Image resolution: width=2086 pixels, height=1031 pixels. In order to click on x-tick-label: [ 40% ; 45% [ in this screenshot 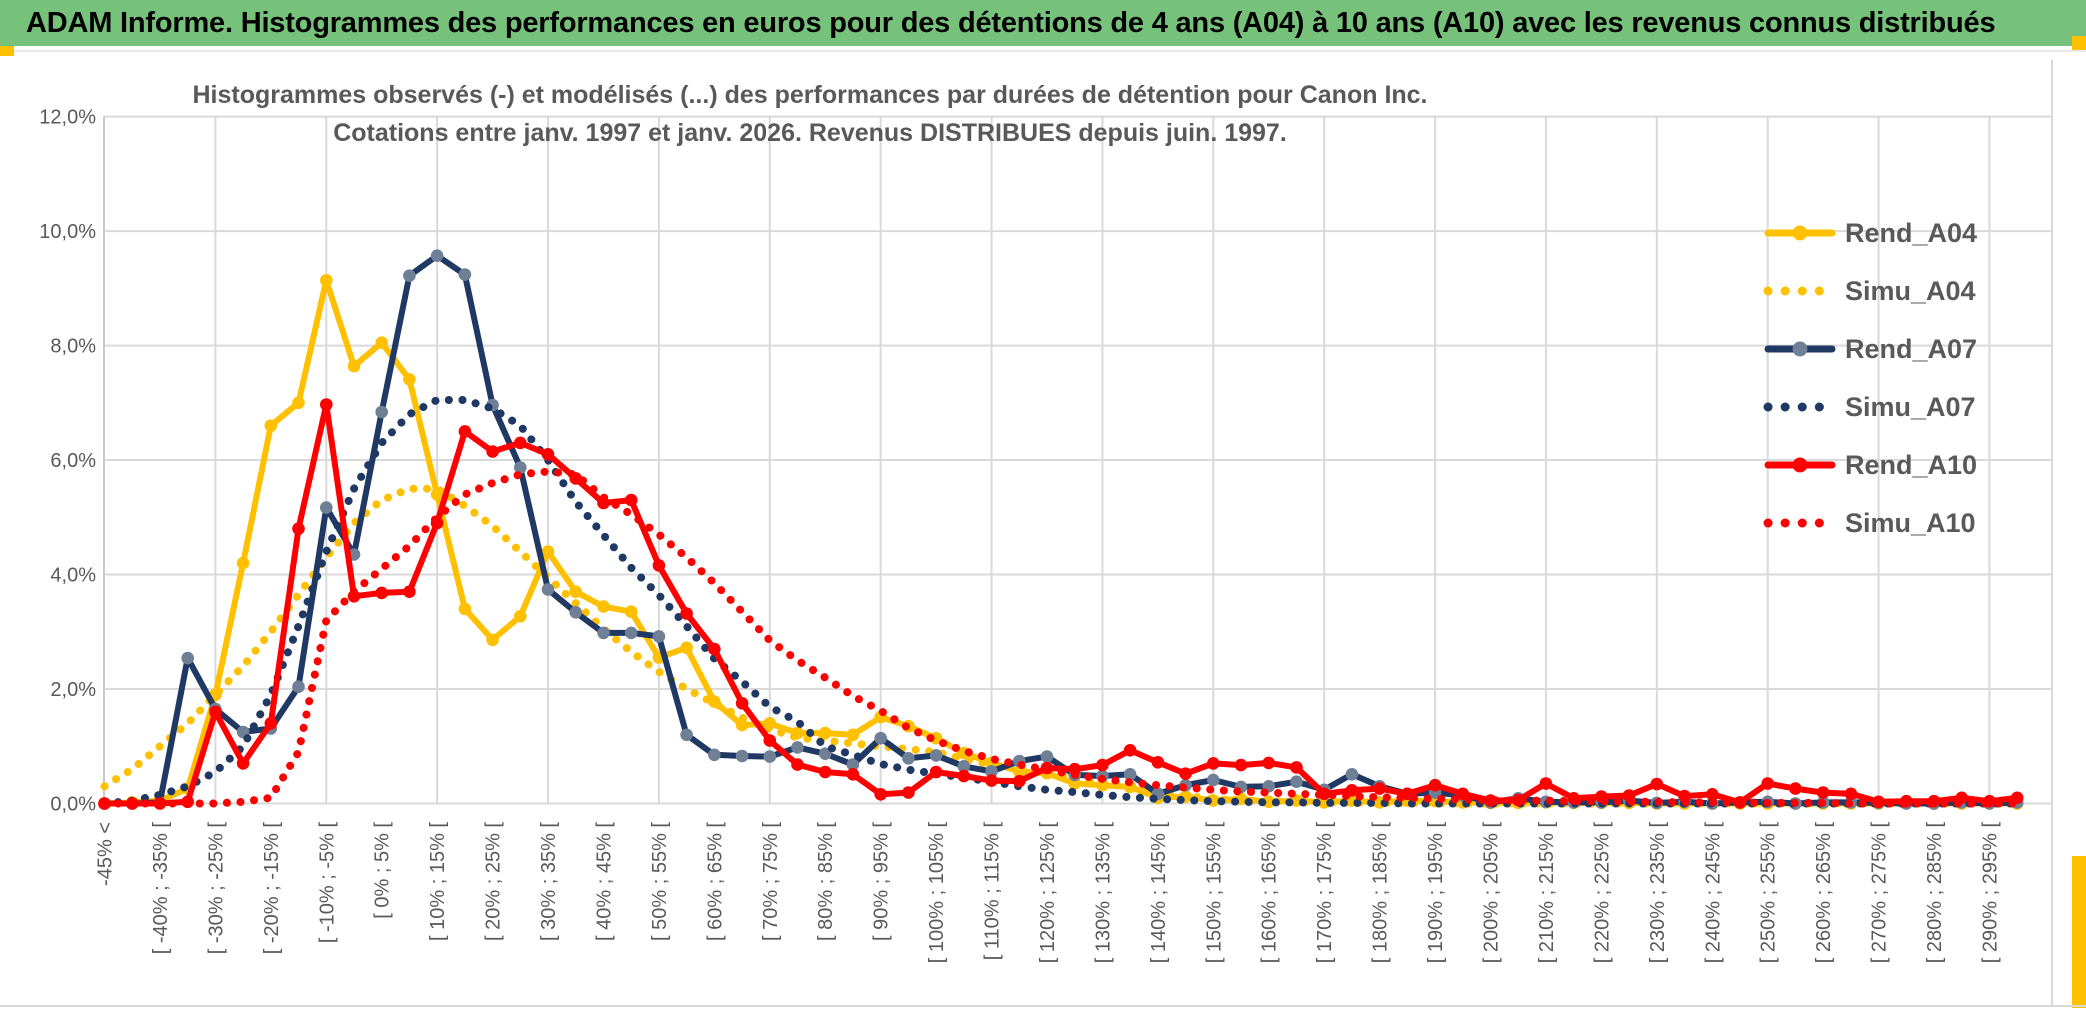, I will do `click(604, 881)`.